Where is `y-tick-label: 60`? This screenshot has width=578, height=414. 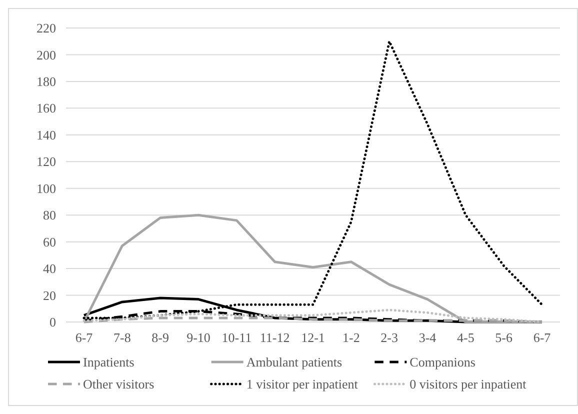
y-tick-label: 60 is located at coordinates (49, 242).